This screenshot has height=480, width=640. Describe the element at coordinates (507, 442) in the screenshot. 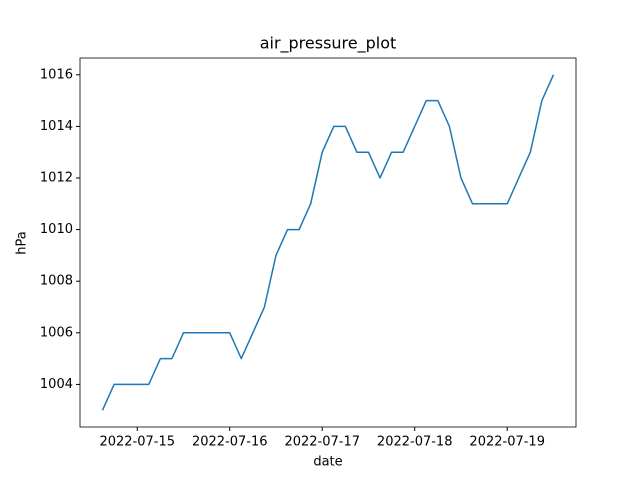

I see `x-tick-label: 2022-07-19` at that location.